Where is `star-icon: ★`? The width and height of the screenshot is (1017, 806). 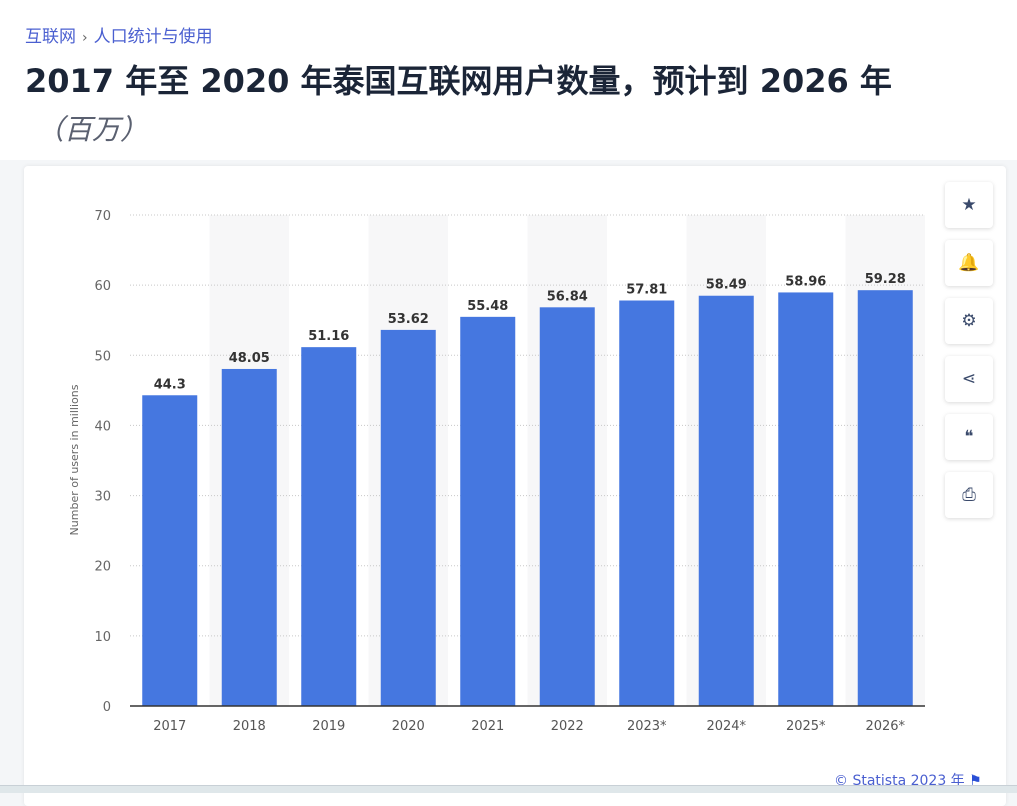 star-icon: ★ is located at coordinates (969, 205).